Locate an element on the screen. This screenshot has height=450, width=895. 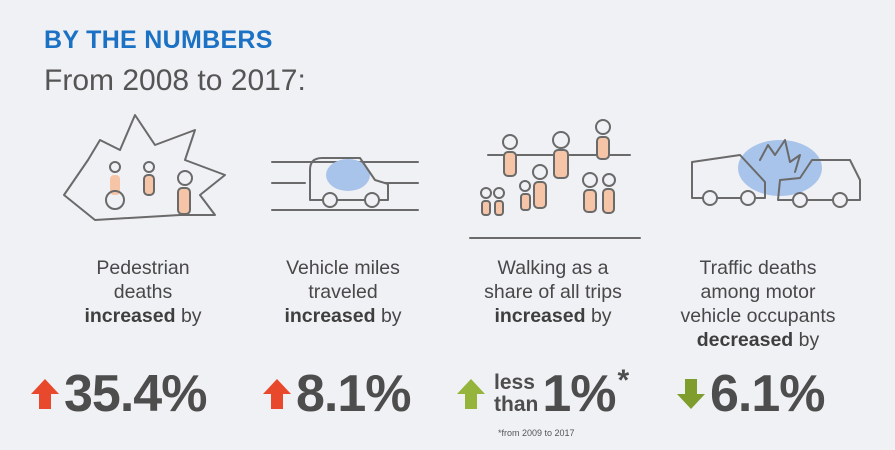
emphasis: decreased is located at coordinates (745, 340).